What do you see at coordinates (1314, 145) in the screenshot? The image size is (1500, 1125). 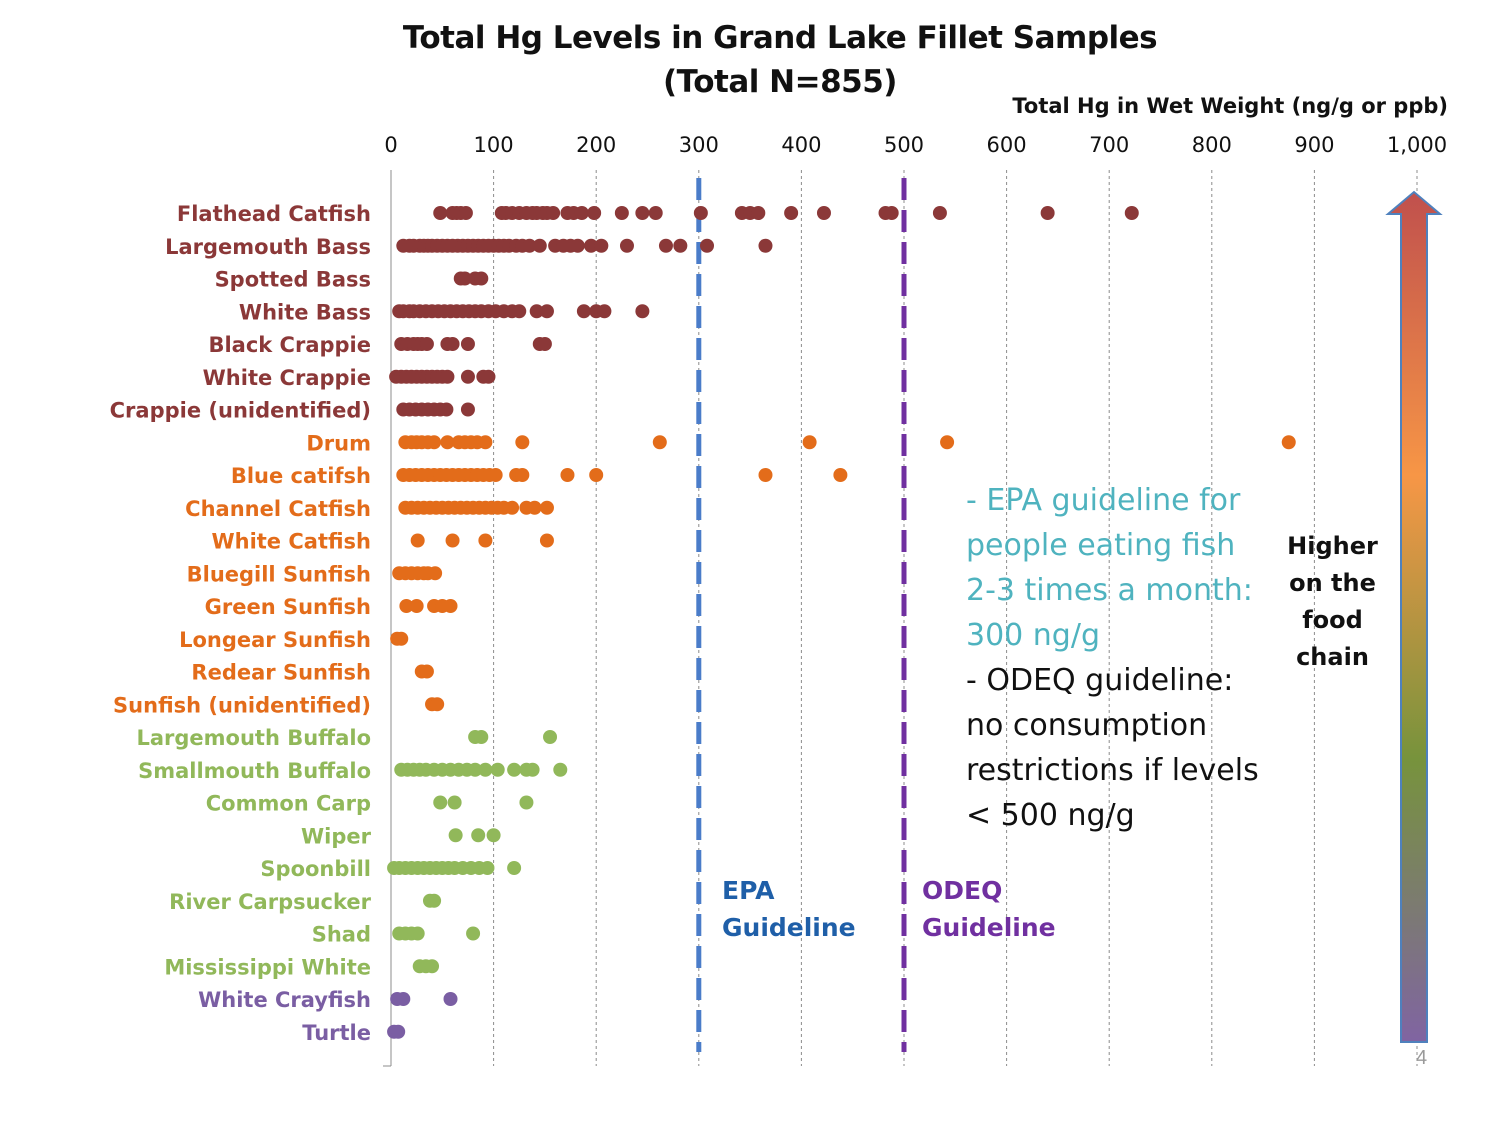 I see `x-tick-label: 900` at bounding box center [1314, 145].